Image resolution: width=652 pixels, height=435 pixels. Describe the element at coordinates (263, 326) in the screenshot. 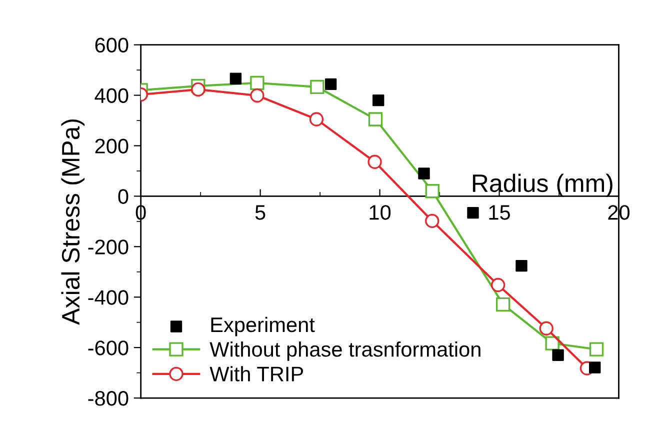

I see `legend-label: Experiment` at that location.